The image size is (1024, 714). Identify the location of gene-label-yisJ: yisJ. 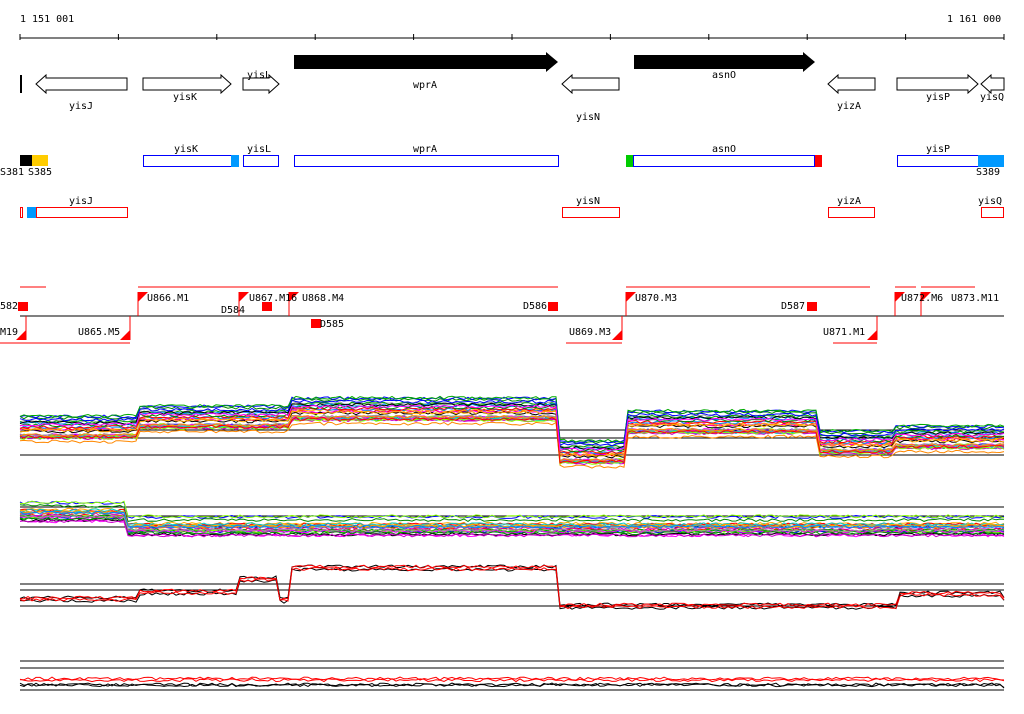
(81, 106).